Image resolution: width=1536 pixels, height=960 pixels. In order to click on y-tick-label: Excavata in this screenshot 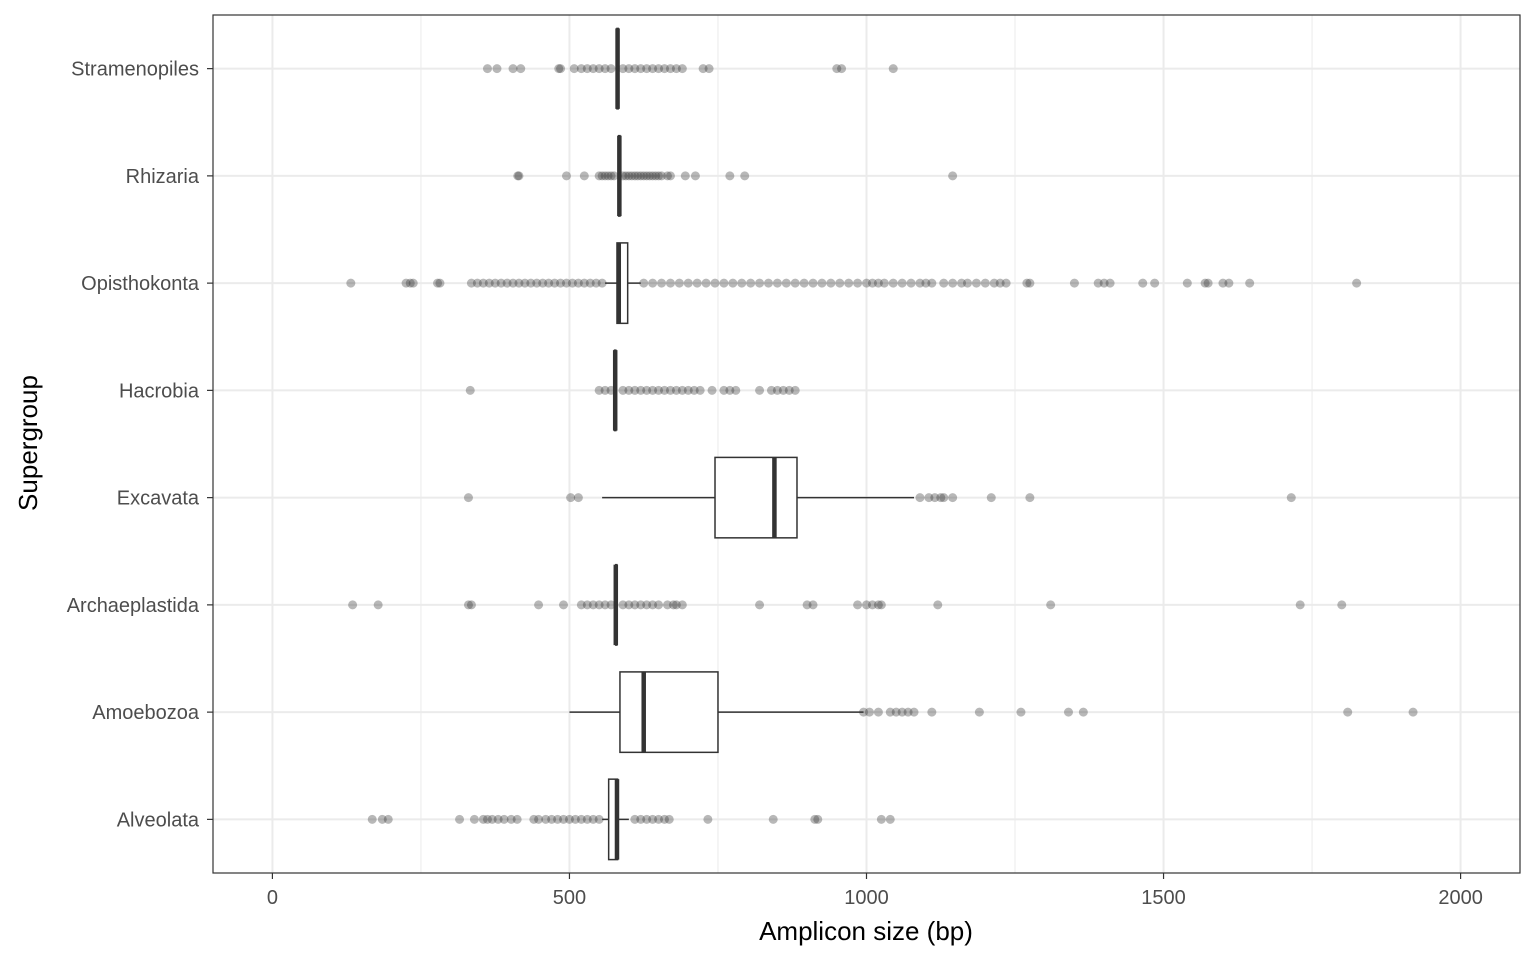, I will do `click(158, 499)`.